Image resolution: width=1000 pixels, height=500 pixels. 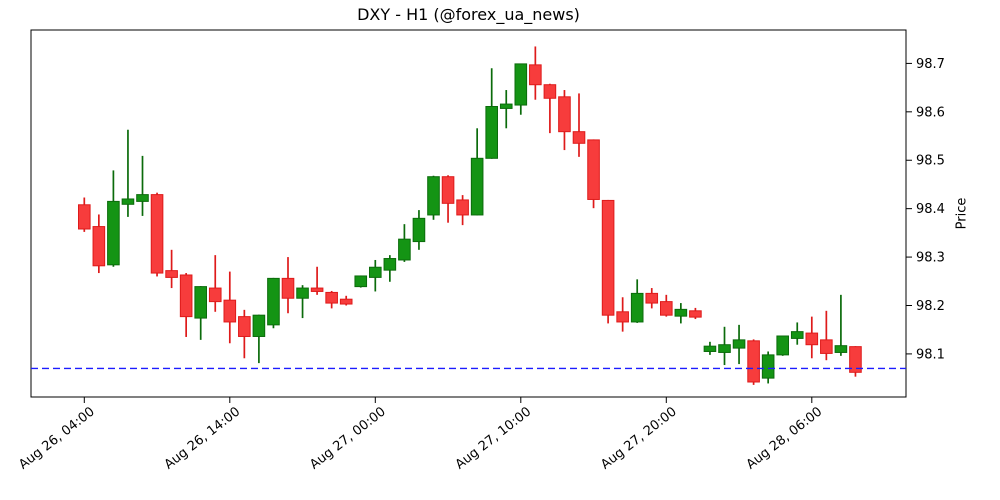 What do you see at coordinates (203, 438) in the screenshot?
I see `x-tick-label: Aug 26, 14:00` at bounding box center [203, 438].